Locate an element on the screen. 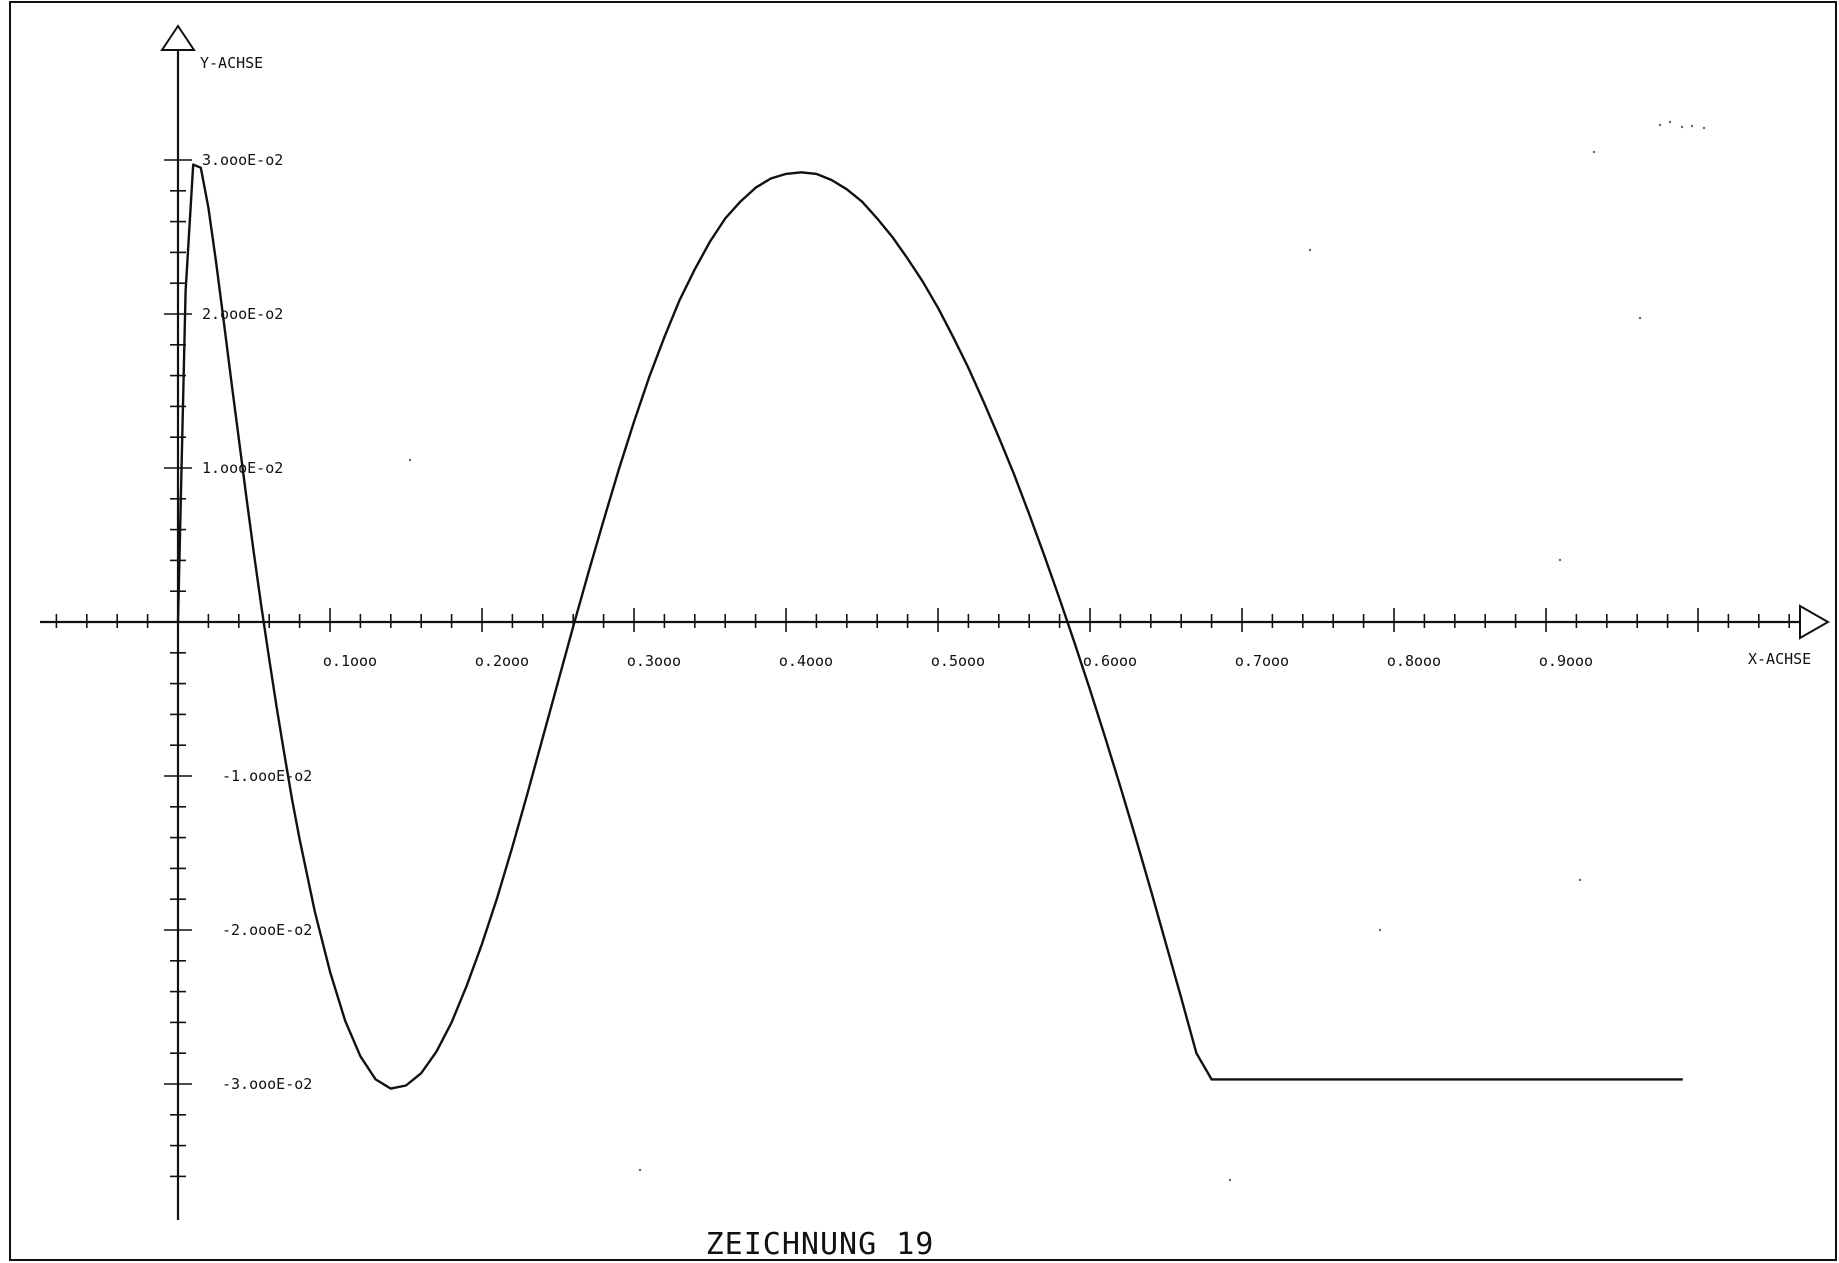  x-tick-label: o.5ooo is located at coordinates (958, 661).